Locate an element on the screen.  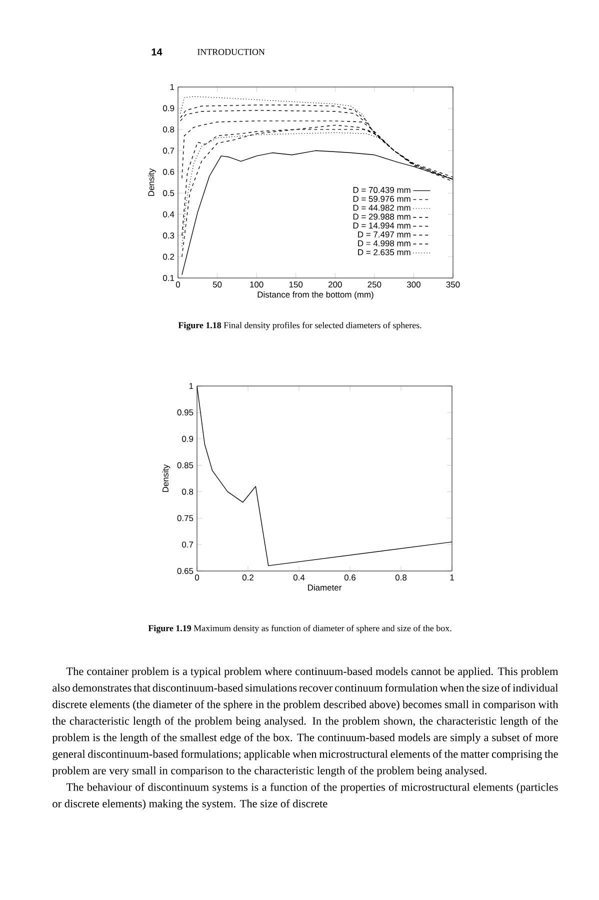
x-tick-label: 0.8 is located at coordinates (401, 577).